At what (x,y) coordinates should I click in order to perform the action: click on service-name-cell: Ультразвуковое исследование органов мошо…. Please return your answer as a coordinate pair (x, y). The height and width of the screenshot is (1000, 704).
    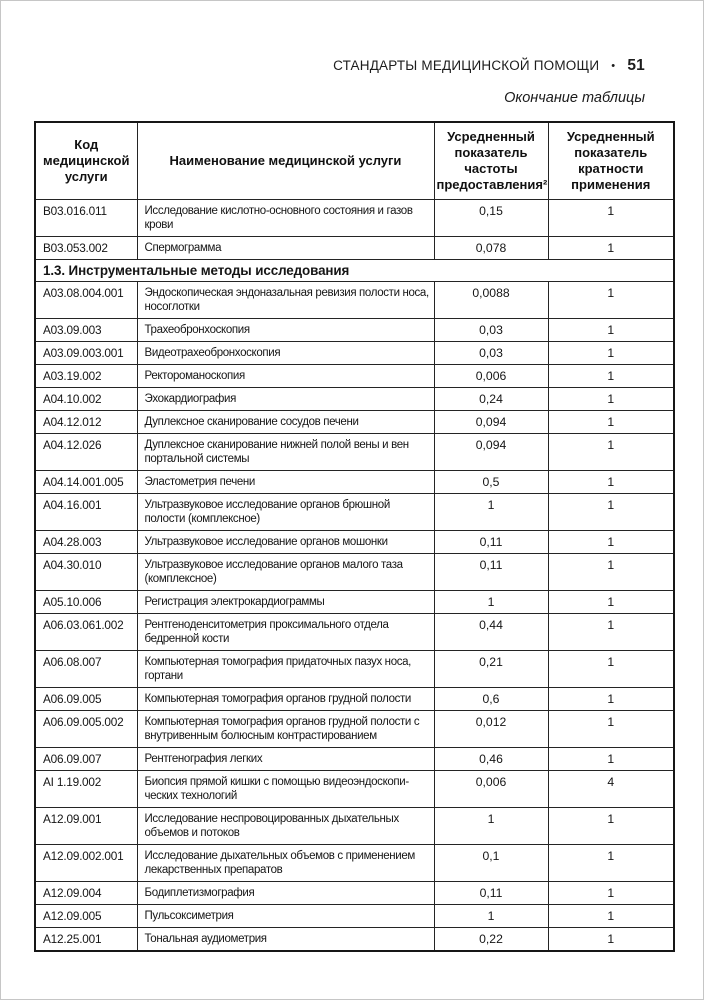
    Looking at the image, I should click on (285, 542).